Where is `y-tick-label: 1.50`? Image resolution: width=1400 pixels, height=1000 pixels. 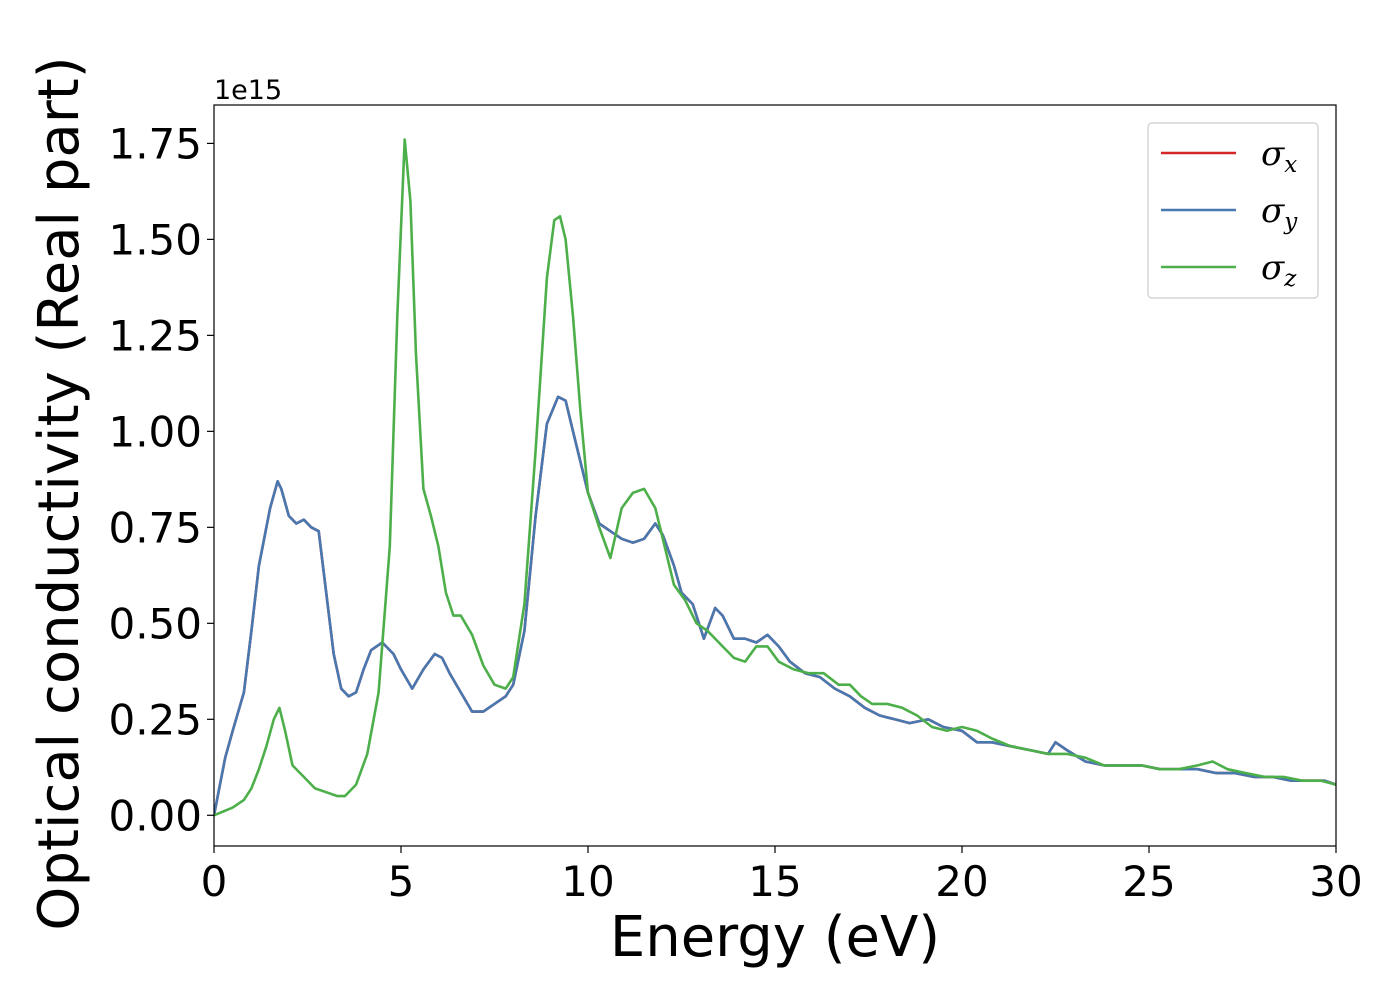 y-tick-label: 1.50 is located at coordinates (155, 239).